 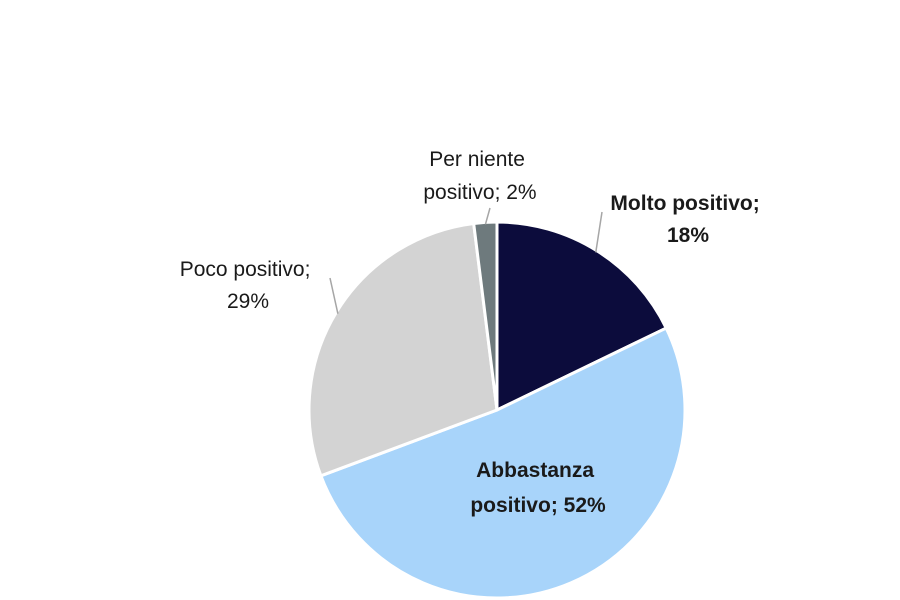 What do you see at coordinates (479, 176) in the screenshot?
I see `label-per-niente-positivo: Per niente positivo; 2%` at bounding box center [479, 176].